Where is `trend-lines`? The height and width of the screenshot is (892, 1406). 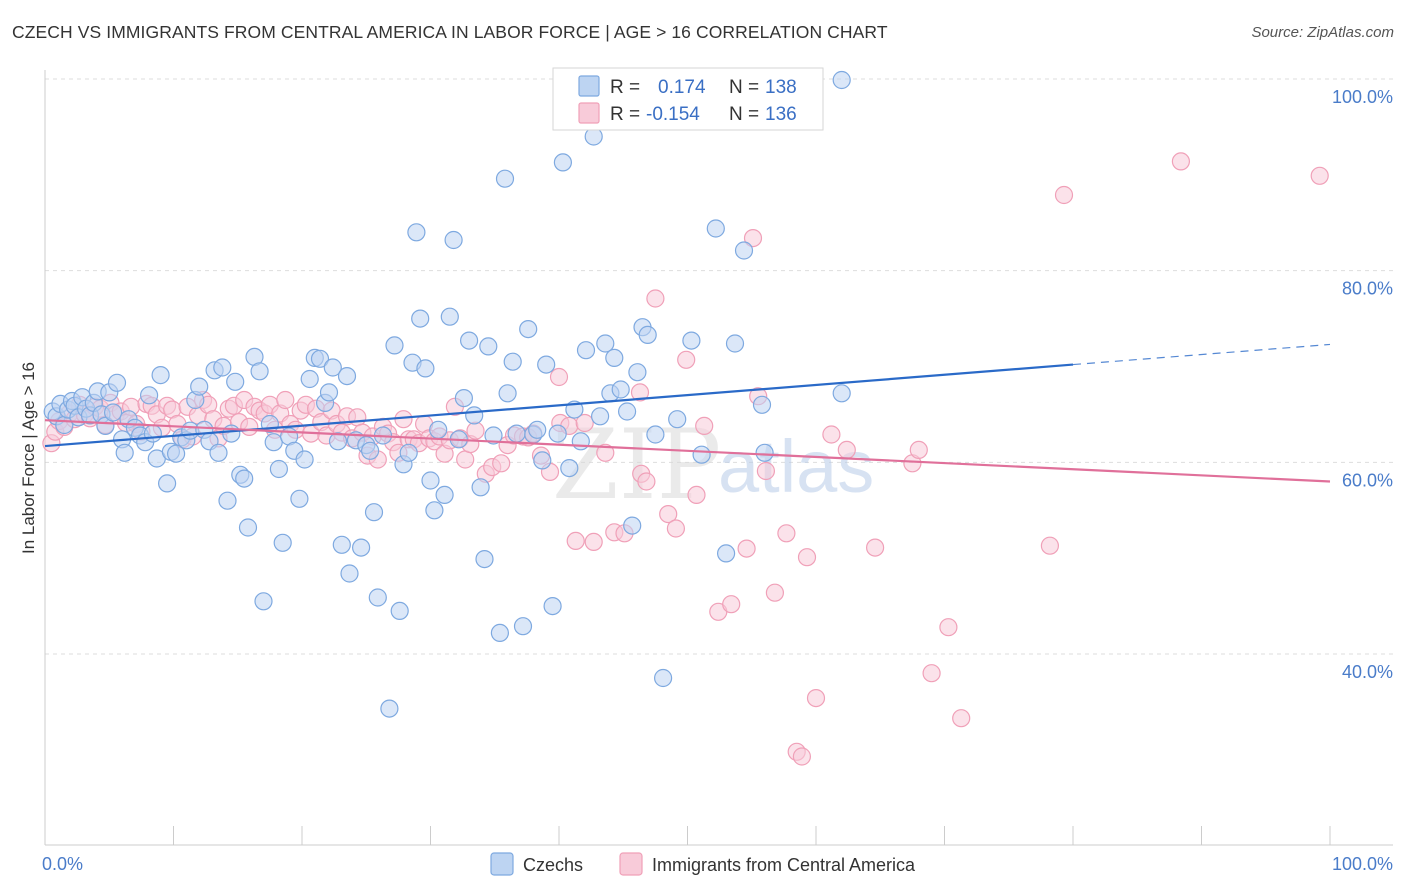
trend-lines is located at coordinates (687, 413).